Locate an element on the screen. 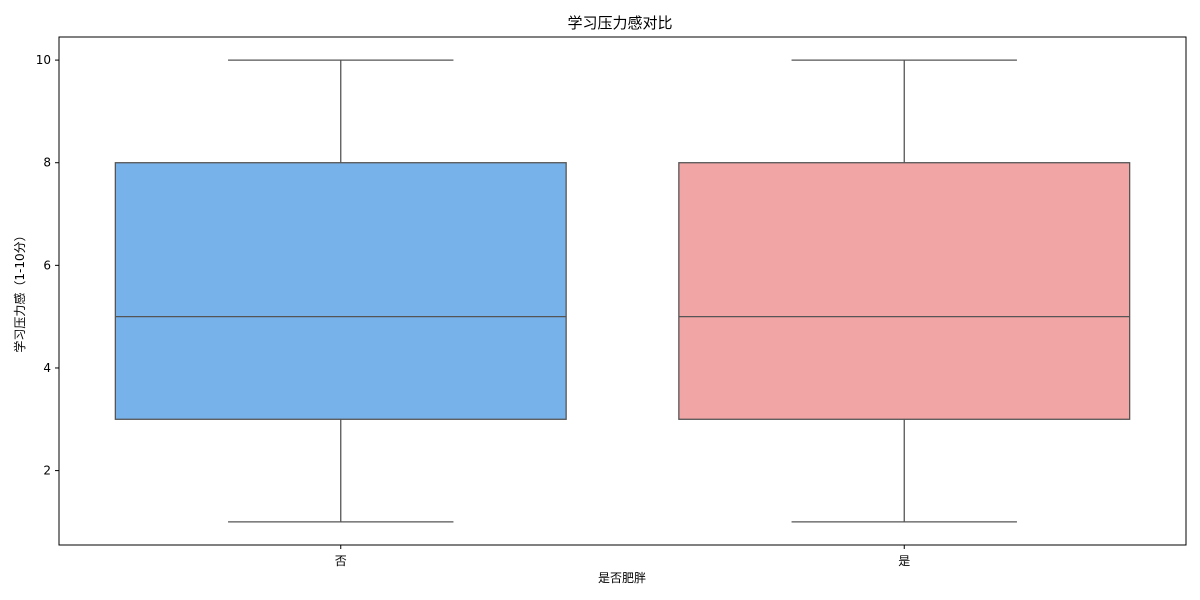 The height and width of the screenshot is (600, 1200). y-tick-label: 8 is located at coordinates (47, 163).